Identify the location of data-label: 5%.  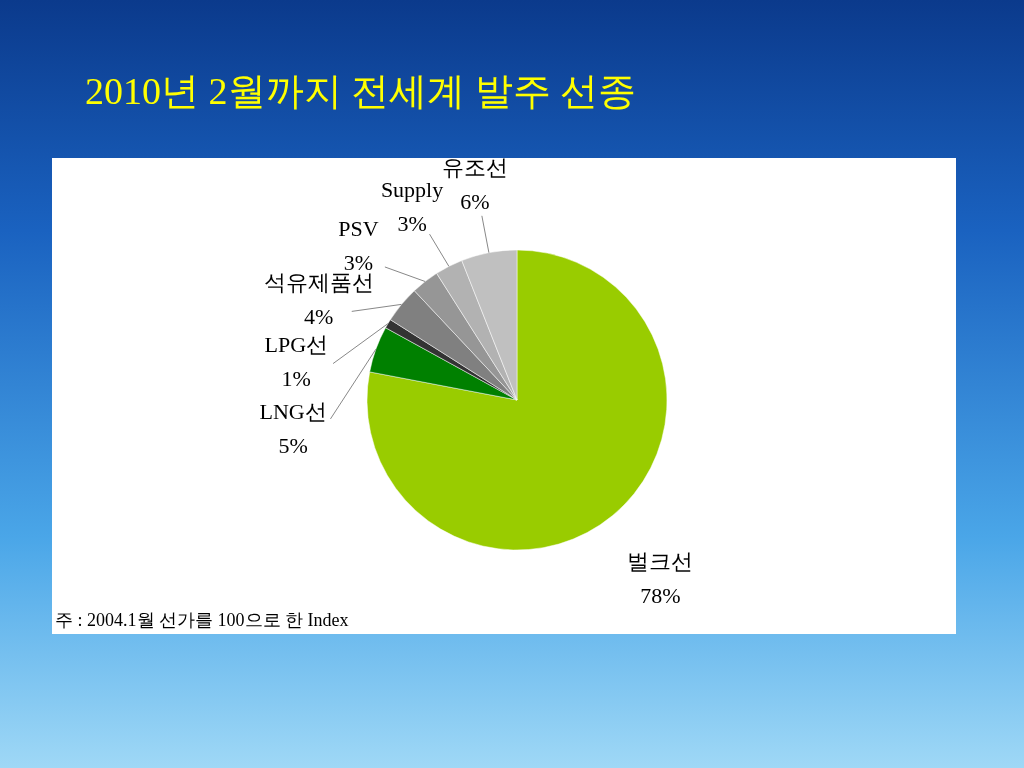
(293, 445).